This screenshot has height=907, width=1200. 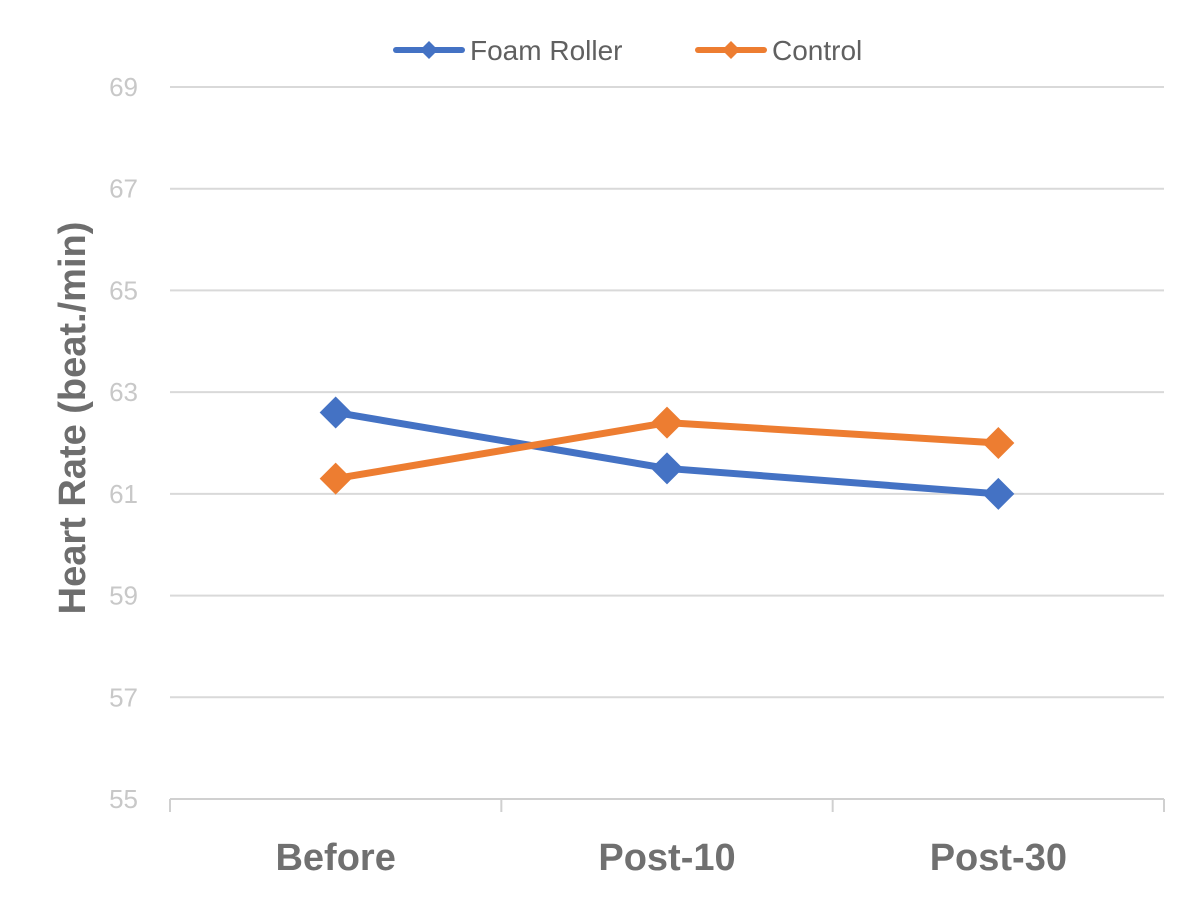 What do you see at coordinates (123, 494) in the screenshot?
I see `y-tick-label: 61` at bounding box center [123, 494].